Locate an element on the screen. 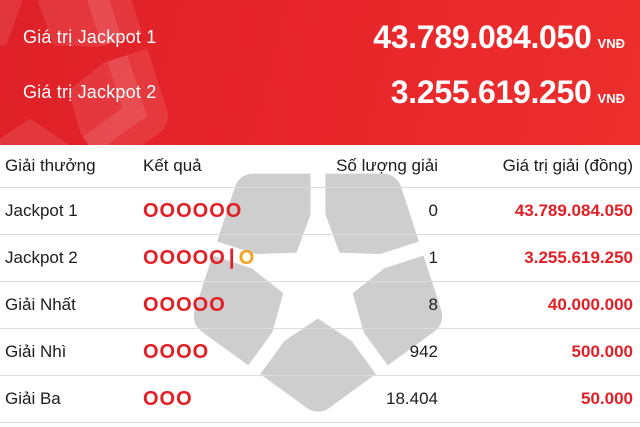 The height and width of the screenshot is (427, 640). table-row-third-prize: Giải Ba OOO 18.404 50.000 is located at coordinates (320, 399).